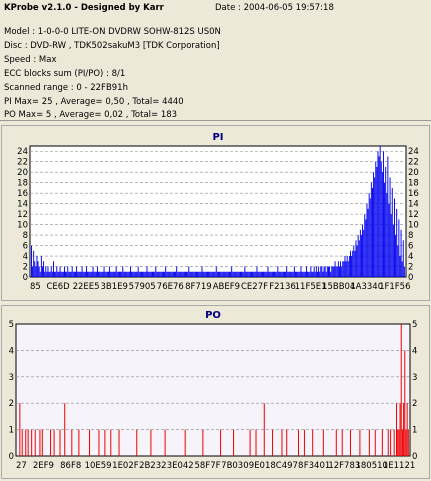  Describe the element at coordinates (86, 287) in the screenshot. I see `x-tick-label: 22EE5` at that location.